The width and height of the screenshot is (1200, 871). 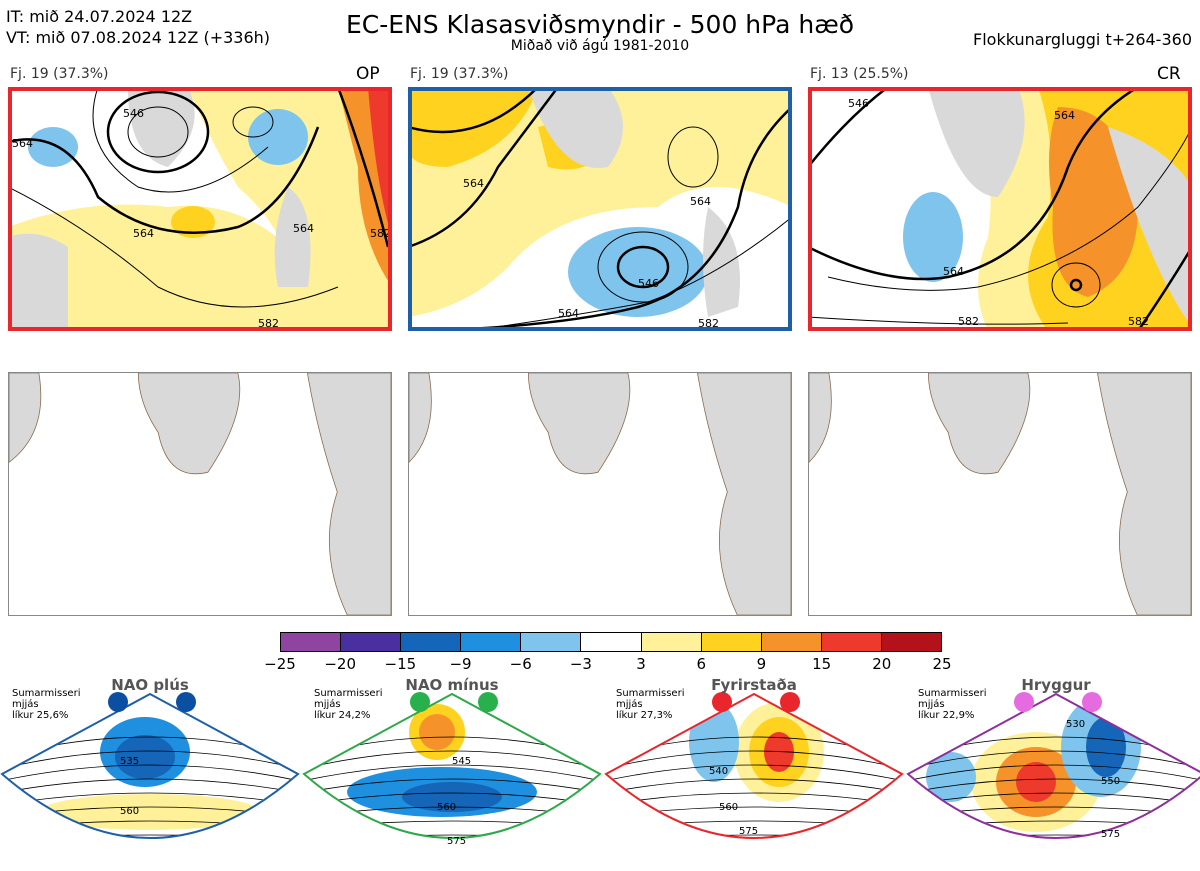 What do you see at coordinates (1110, 781) in the screenshot?
I see `regime-contour-label: 550` at bounding box center [1110, 781].